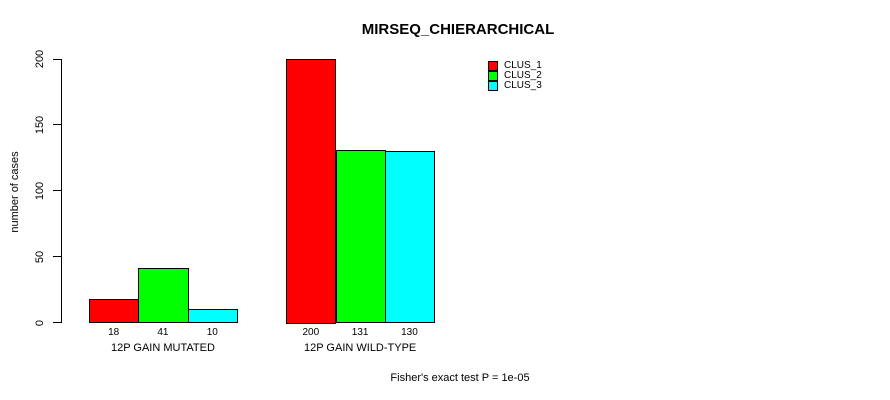 The height and width of the screenshot is (400, 890). I want to click on y-axis-label: number of cases, so click(15, 192).